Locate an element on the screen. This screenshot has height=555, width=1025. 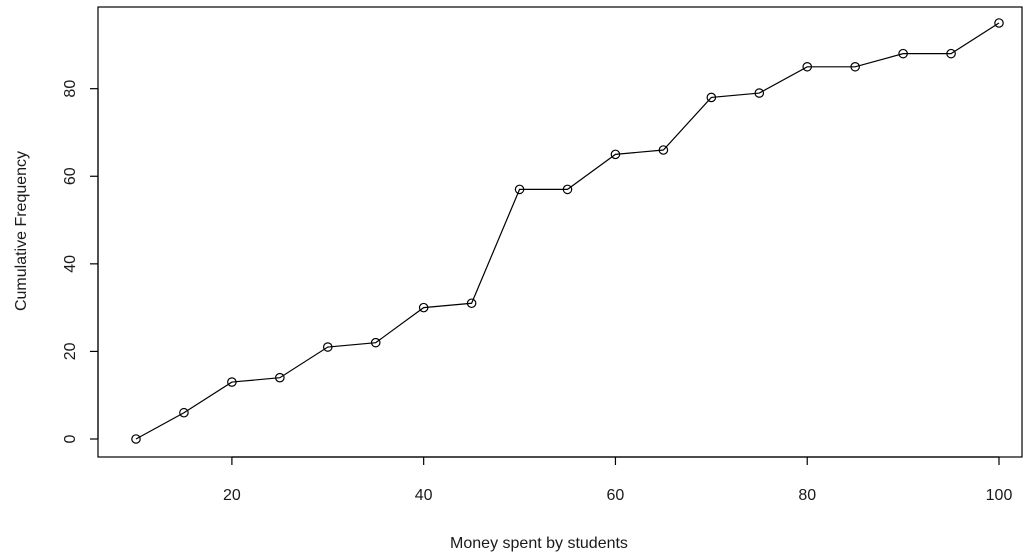
x-tick-label: 20 is located at coordinates (232, 495).